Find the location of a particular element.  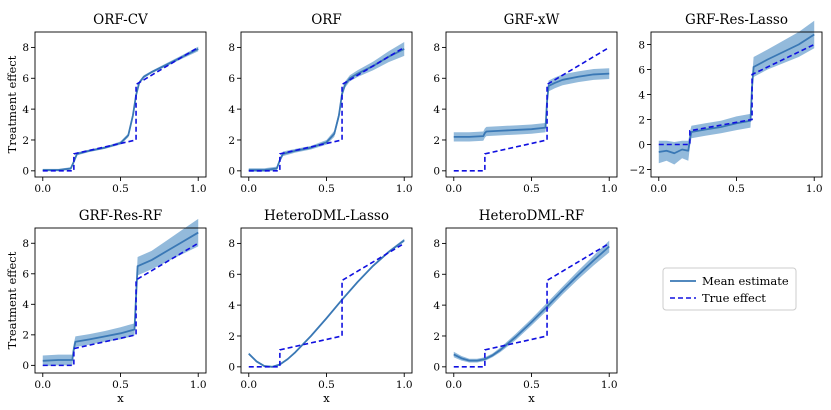

subplot-title: GRF-Res-Lasso is located at coordinates (736, 20).